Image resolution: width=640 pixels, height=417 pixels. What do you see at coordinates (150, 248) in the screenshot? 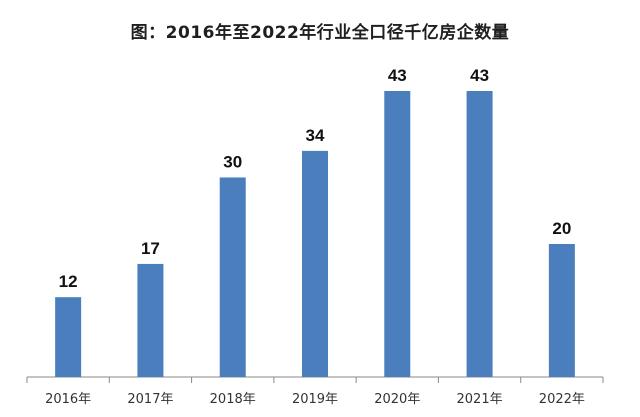
I see `data-label: 17` at bounding box center [150, 248].